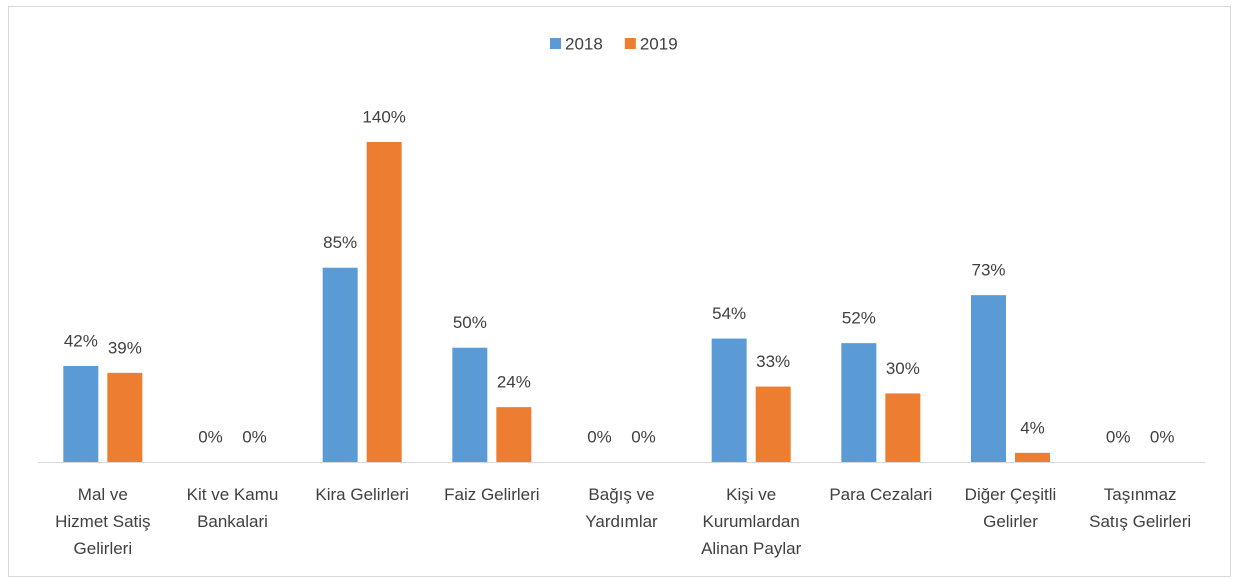  I want to click on x-tick-label: Taşınmaz Satış Gelirleri, so click(1140, 508).